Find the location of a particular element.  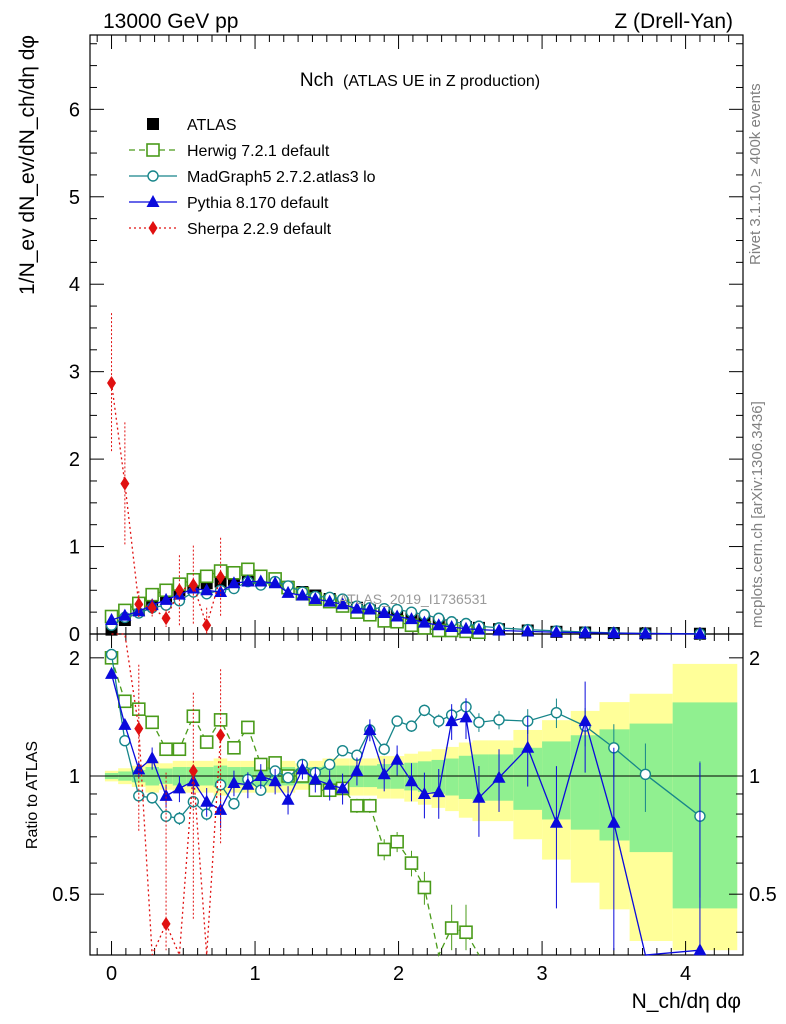

header-left: 13000 GeV pp is located at coordinates (170, 21).